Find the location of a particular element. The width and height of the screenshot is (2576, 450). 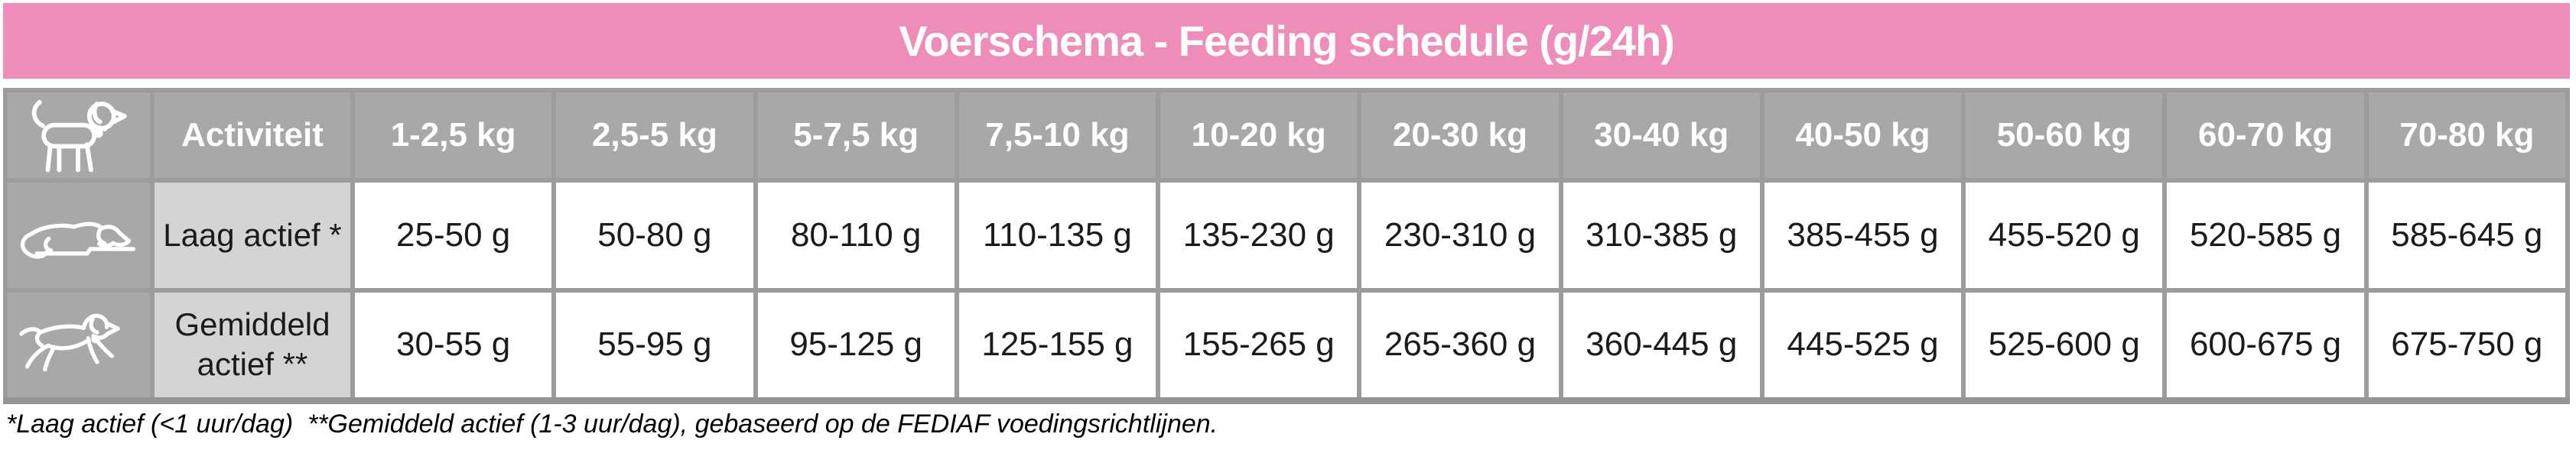

value-cell: 385-455 g is located at coordinates (1862, 235).